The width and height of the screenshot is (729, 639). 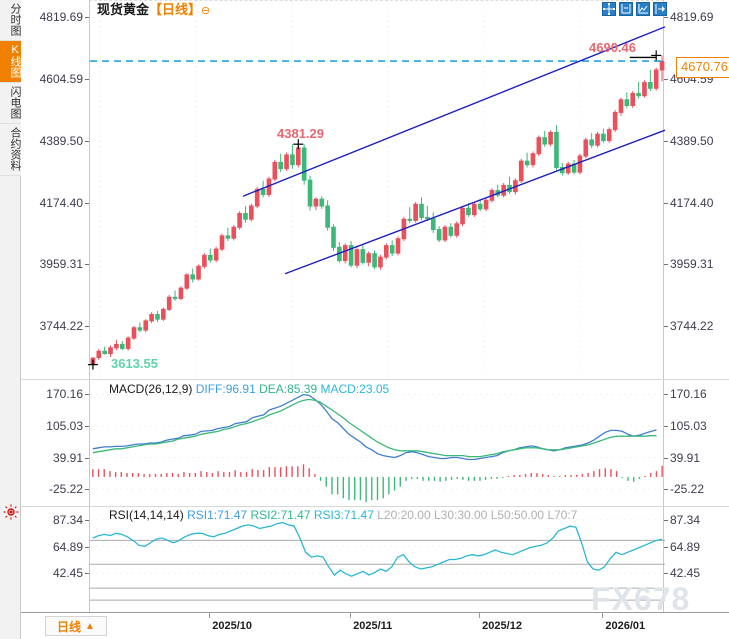 I want to click on ylab-rsi-left-tick: 87.34, so click(x=67, y=519).